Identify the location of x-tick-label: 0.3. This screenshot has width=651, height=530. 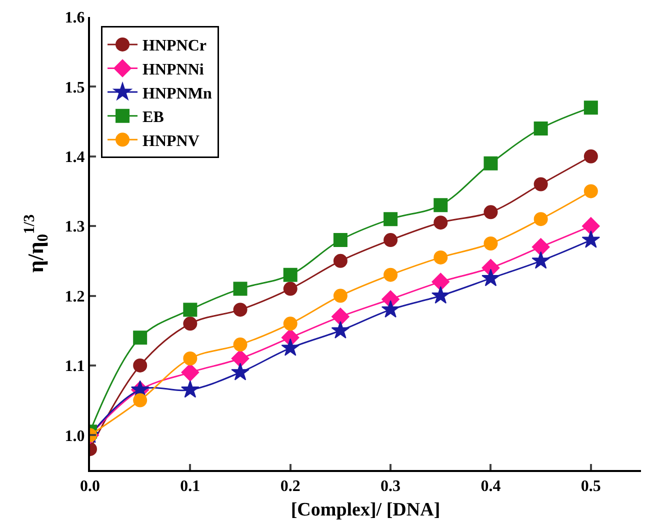
(390, 487).